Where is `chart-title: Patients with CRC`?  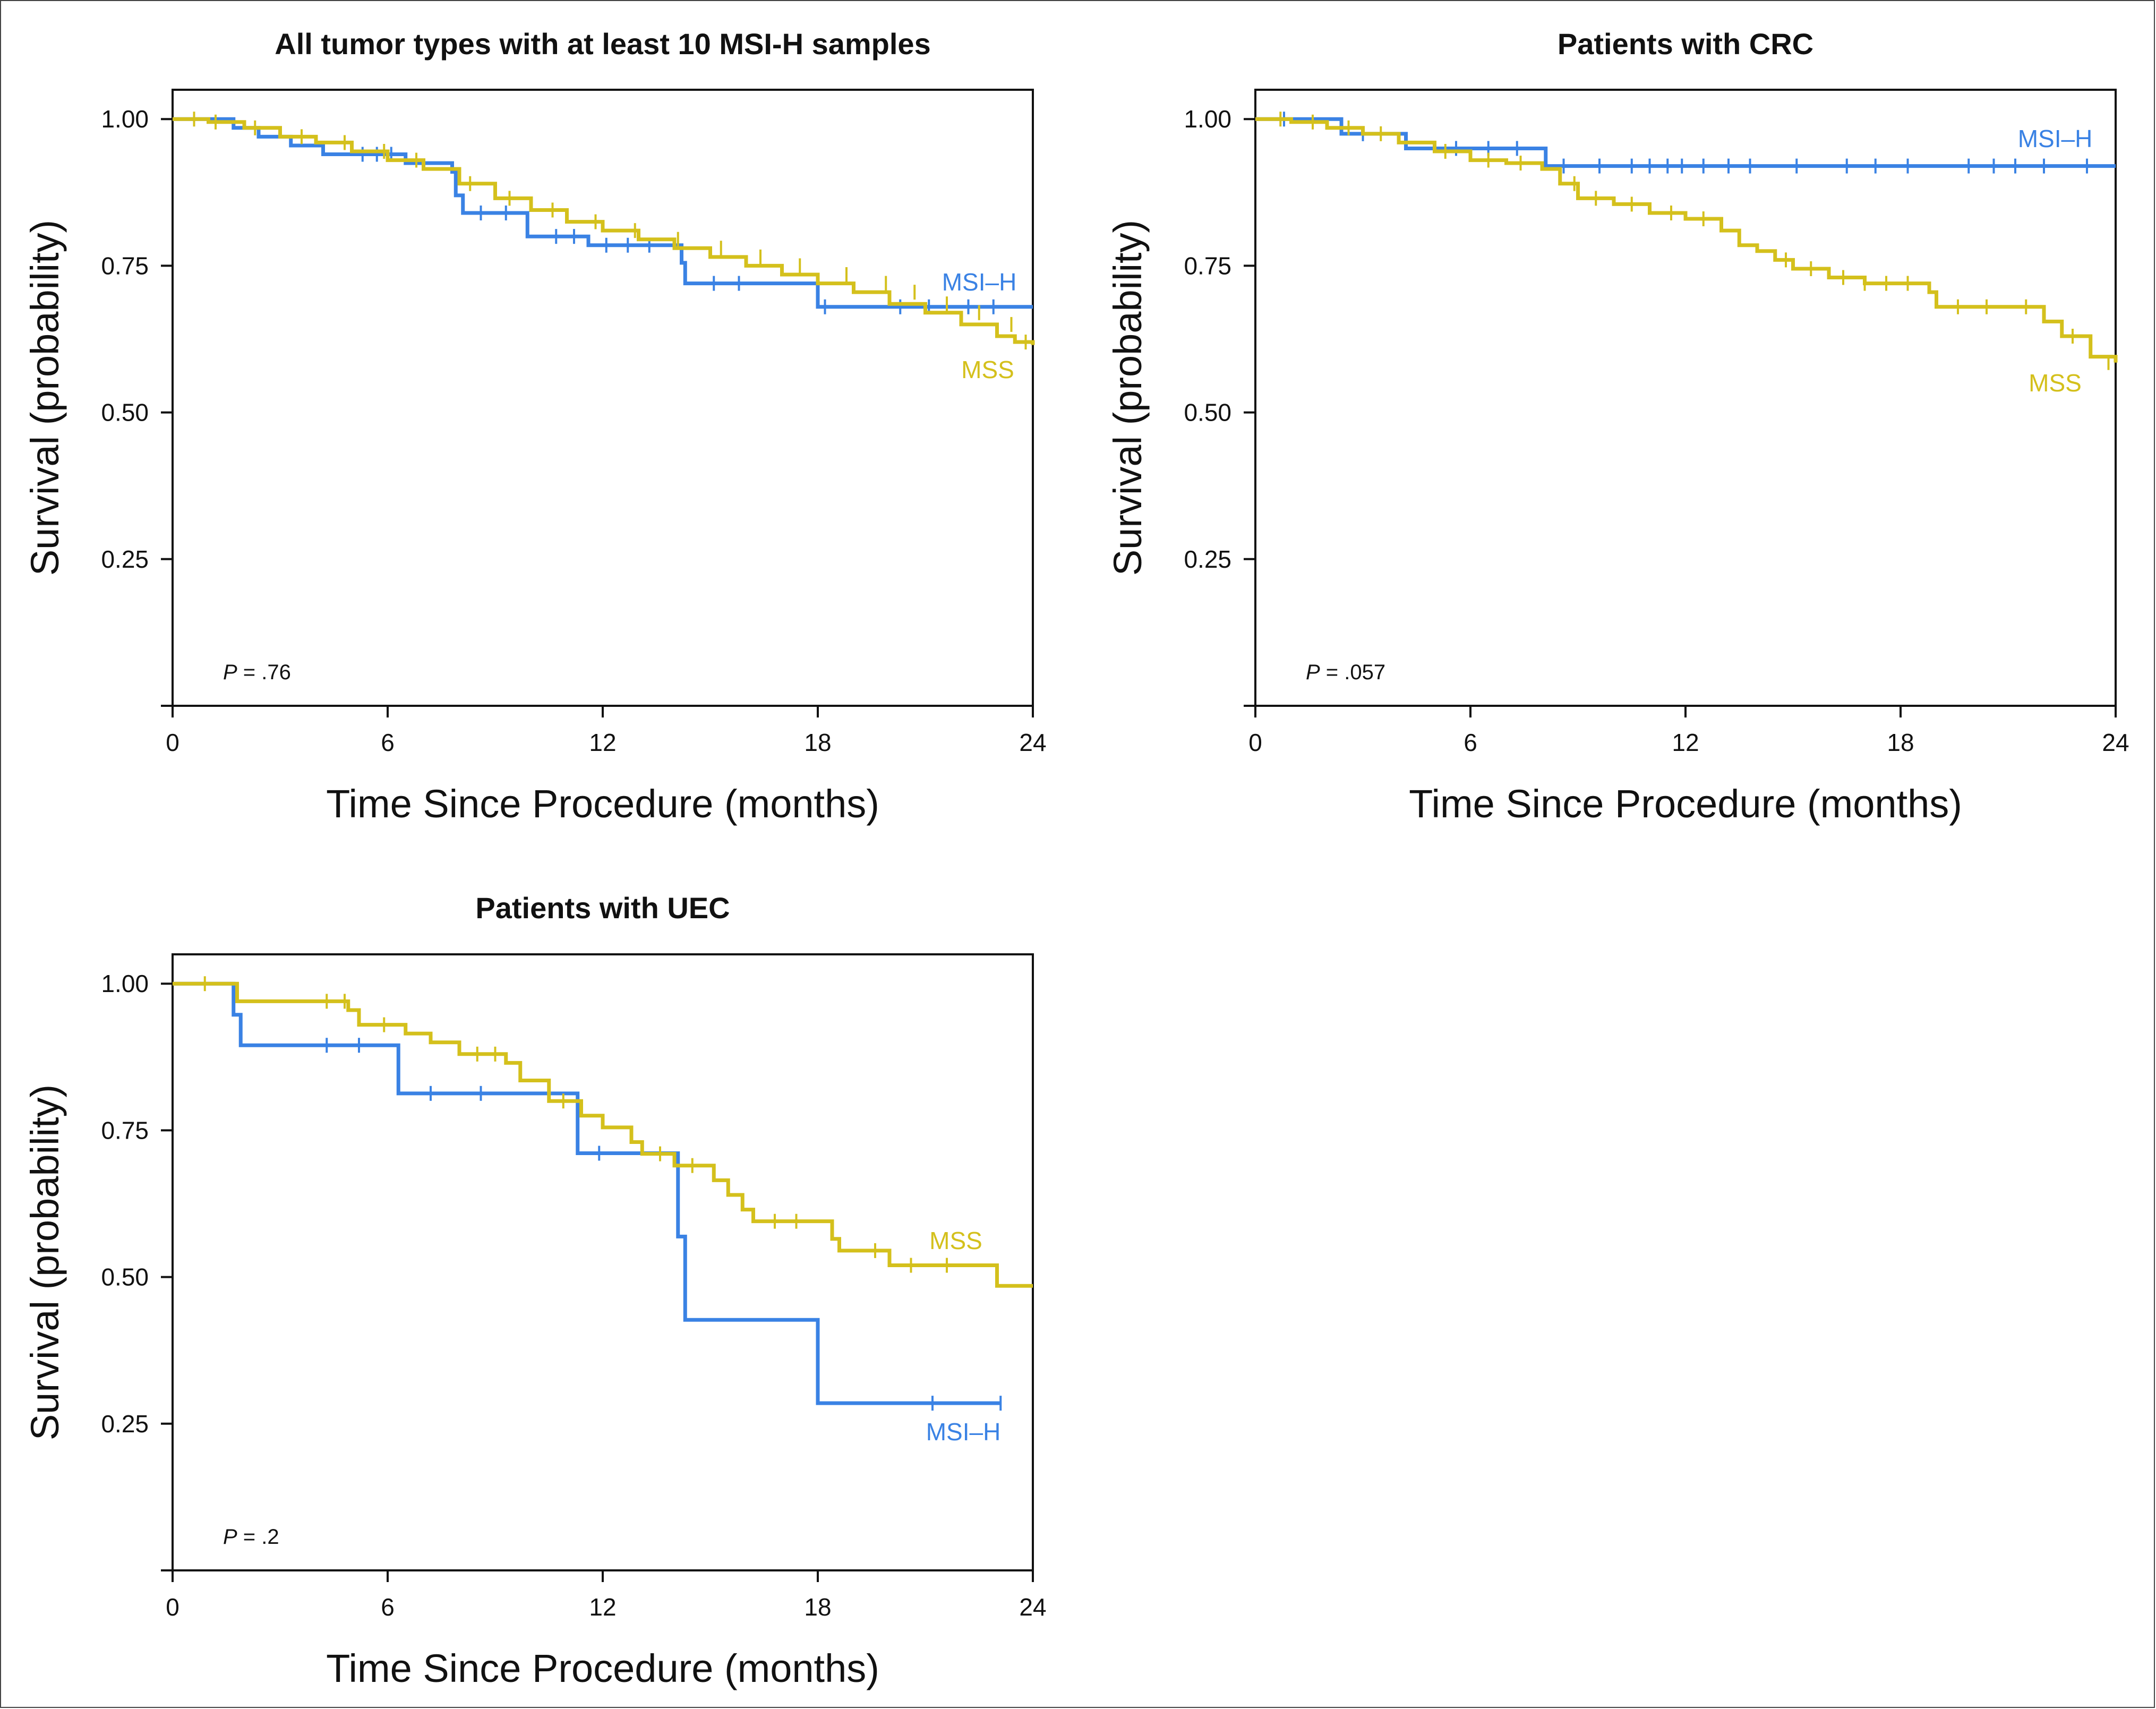
chart-title: Patients with CRC is located at coordinates (1685, 44).